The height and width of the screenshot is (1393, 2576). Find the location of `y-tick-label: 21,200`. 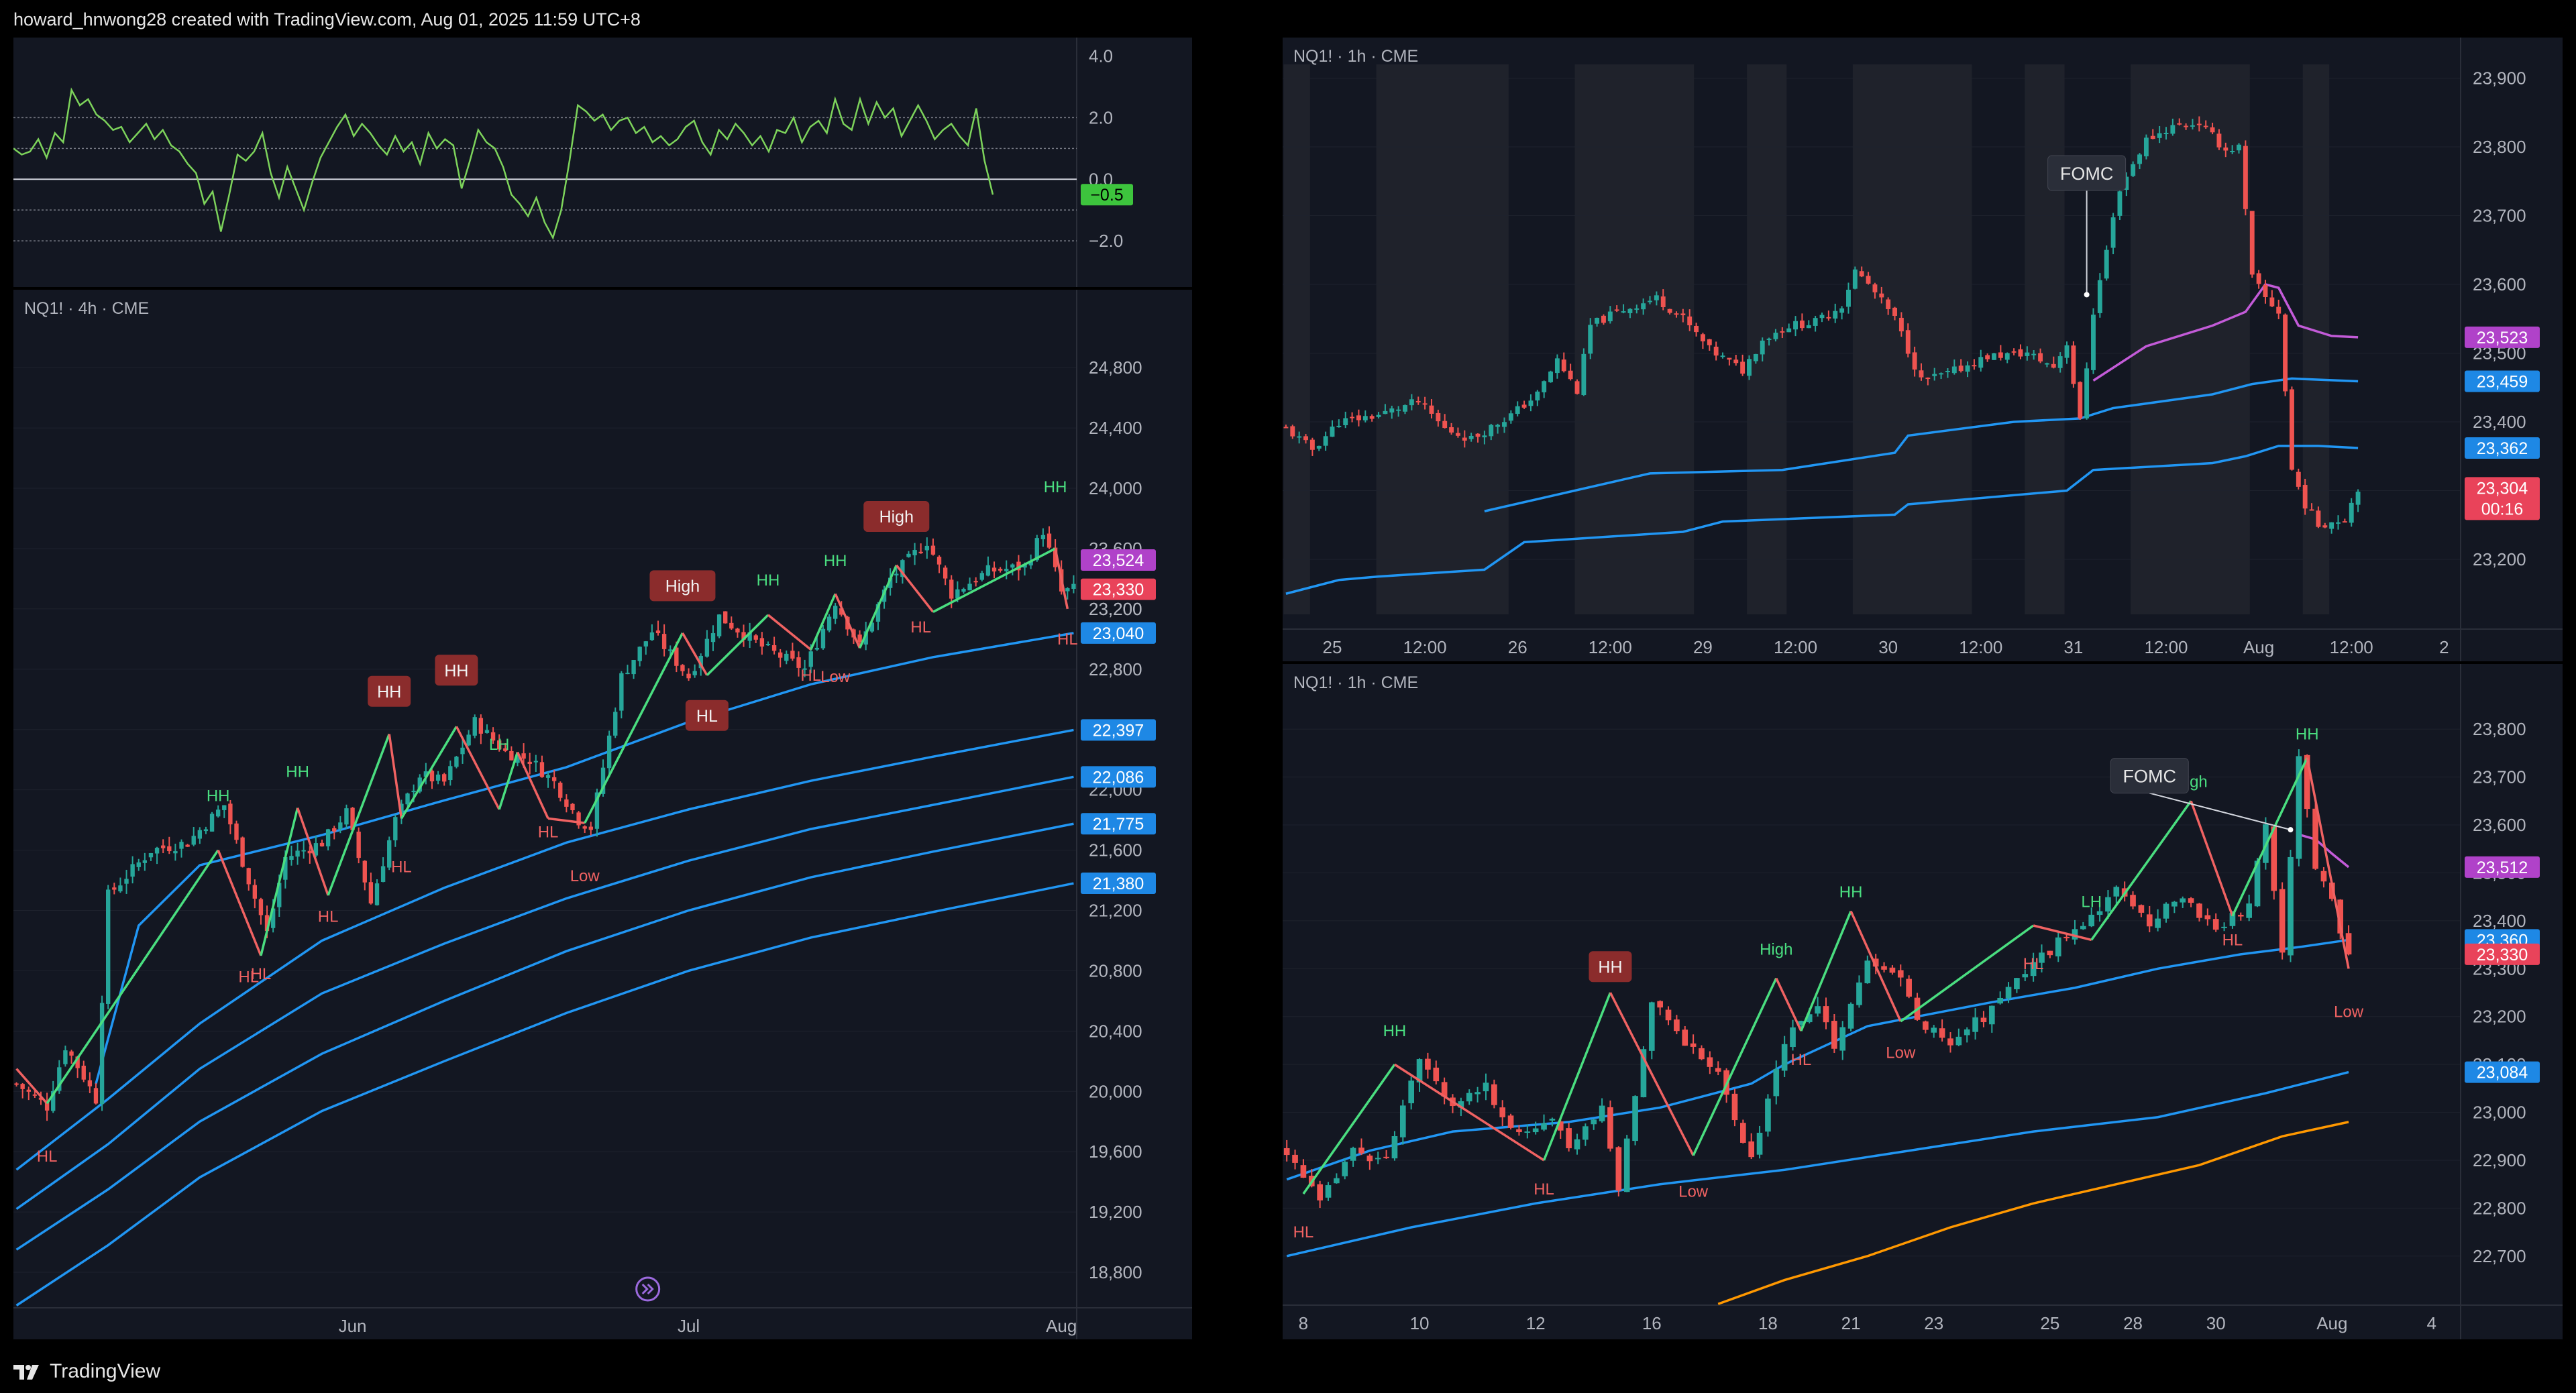

y-tick-label: 21,200 is located at coordinates (1115, 911).